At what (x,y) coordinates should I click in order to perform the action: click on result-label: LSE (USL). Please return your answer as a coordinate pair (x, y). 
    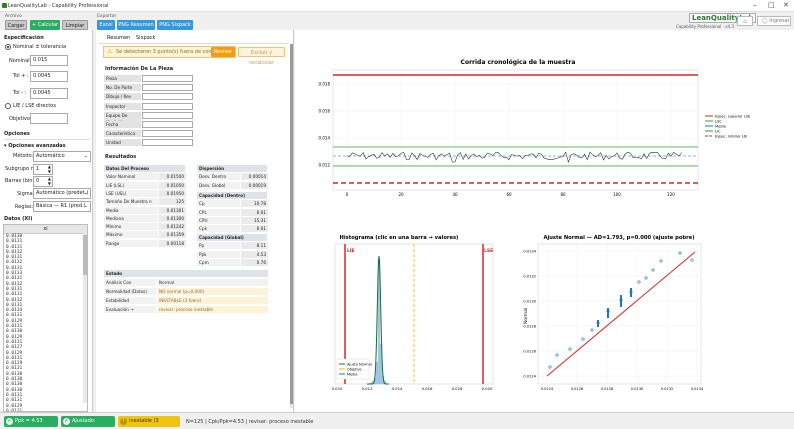
    Looking at the image, I should click on (131, 193).